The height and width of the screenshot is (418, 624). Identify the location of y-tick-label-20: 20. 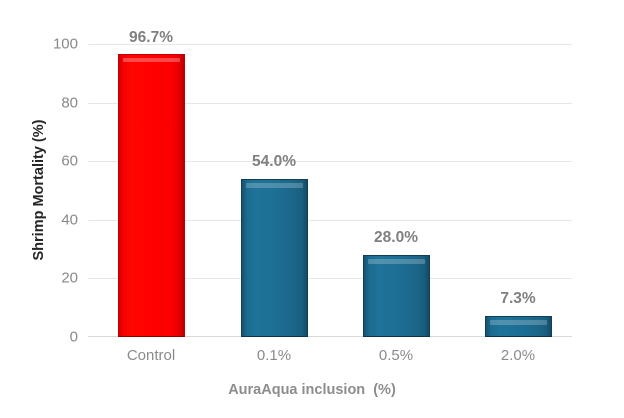
(69, 278).